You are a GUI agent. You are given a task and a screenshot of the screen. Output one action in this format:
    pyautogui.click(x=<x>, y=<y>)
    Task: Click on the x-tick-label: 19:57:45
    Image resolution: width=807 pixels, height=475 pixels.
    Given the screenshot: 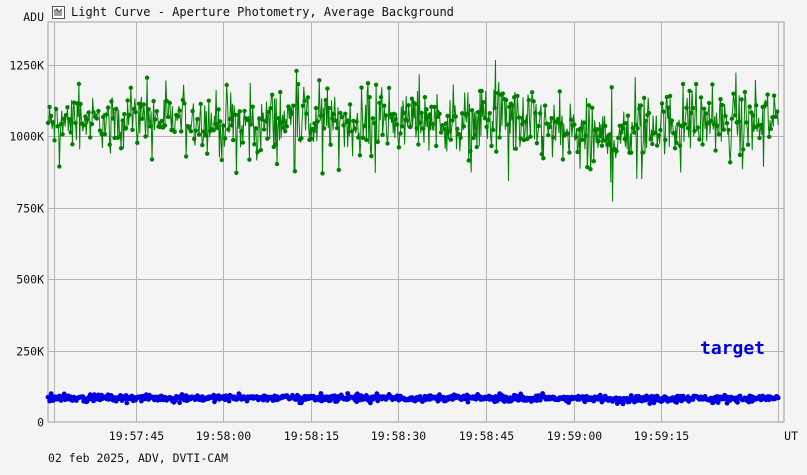 What is the action you would take?
    pyautogui.click(x=136, y=436)
    